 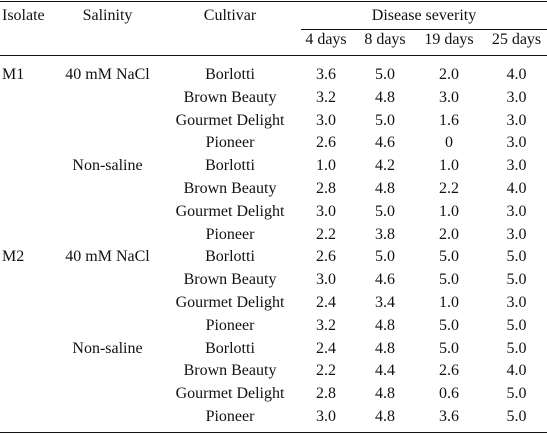 I want to click on cell-19-days: 2.2, so click(x=449, y=188).